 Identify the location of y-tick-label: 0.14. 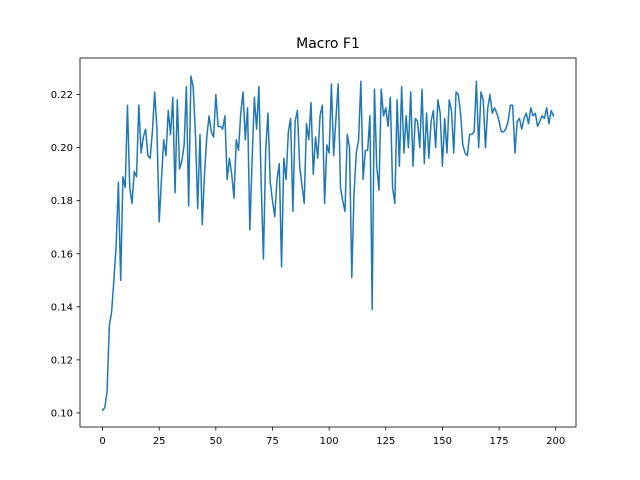
(62, 307).